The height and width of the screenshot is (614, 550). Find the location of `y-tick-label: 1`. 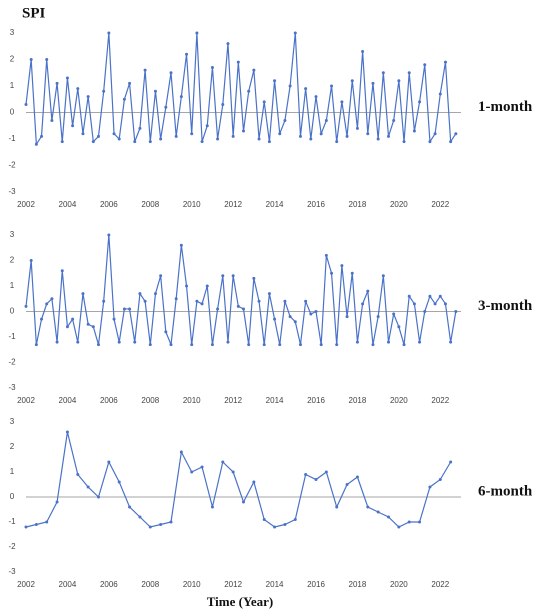

y-tick-label: 1 is located at coordinates (12, 85).